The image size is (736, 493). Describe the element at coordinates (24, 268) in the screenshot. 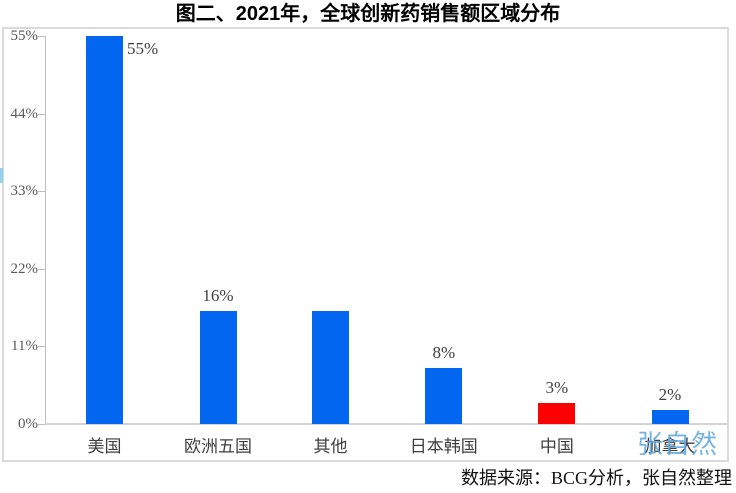

I see `y-axis-tick-label: 22%` at that location.